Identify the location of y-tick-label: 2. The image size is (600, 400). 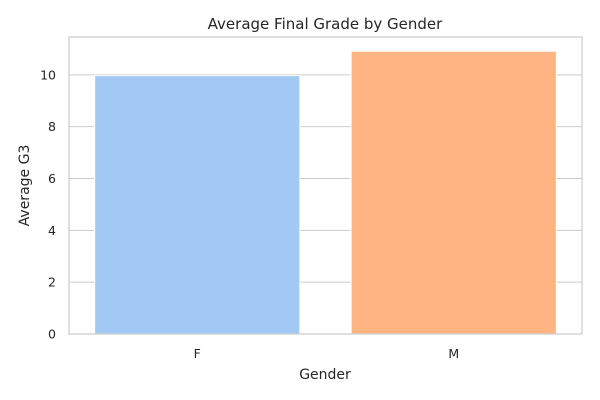
(52, 282).